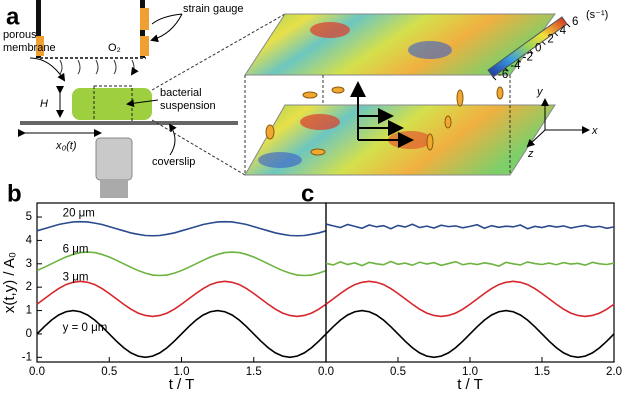 This screenshot has height=399, width=622. What do you see at coordinates (79, 214) in the screenshot?
I see `series-label: 20 μm` at bounding box center [79, 214].